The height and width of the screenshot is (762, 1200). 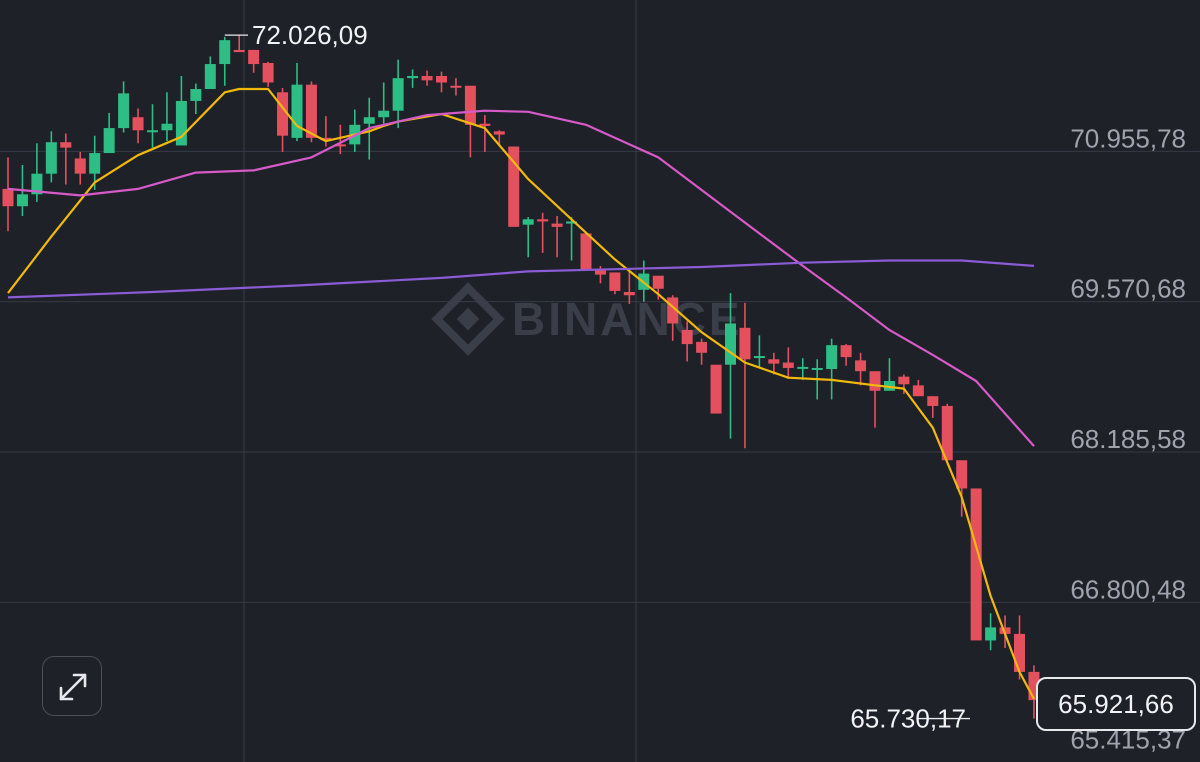 I want to click on fullscreen-button, so click(x=72, y=686).